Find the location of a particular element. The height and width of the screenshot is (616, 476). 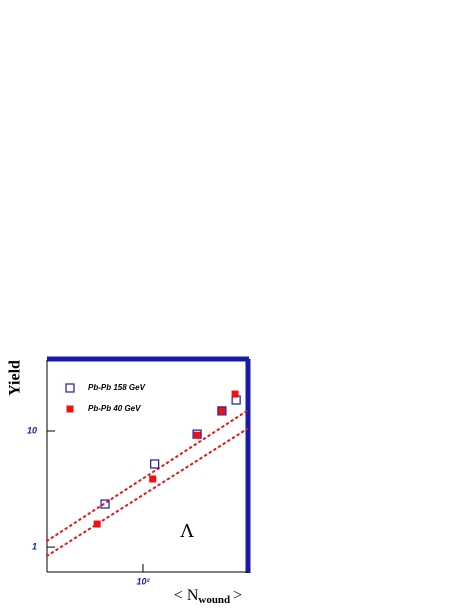

x-axis-label: < Nwound > is located at coordinates (208, 596).